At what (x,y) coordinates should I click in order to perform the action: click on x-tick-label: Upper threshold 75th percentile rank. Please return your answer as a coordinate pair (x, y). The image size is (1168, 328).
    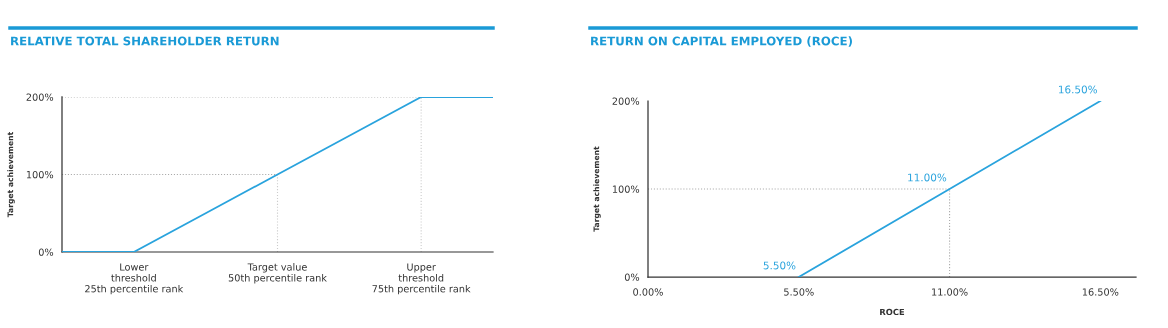
    Looking at the image, I should click on (421, 279).